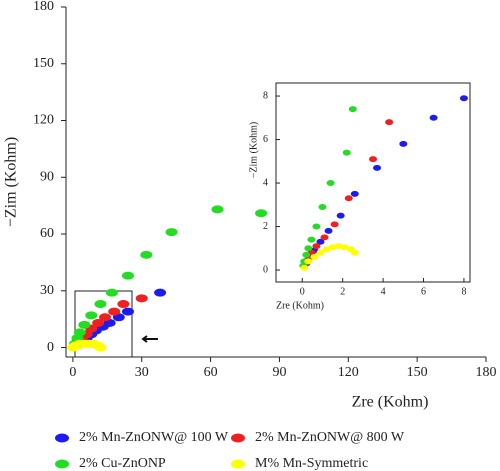 Image resolution: width=500 pixels, height=471 pixels. Describe the element at coordinates (43, 120) in the screenshot. I see `y-tick-label: 120` at that location.